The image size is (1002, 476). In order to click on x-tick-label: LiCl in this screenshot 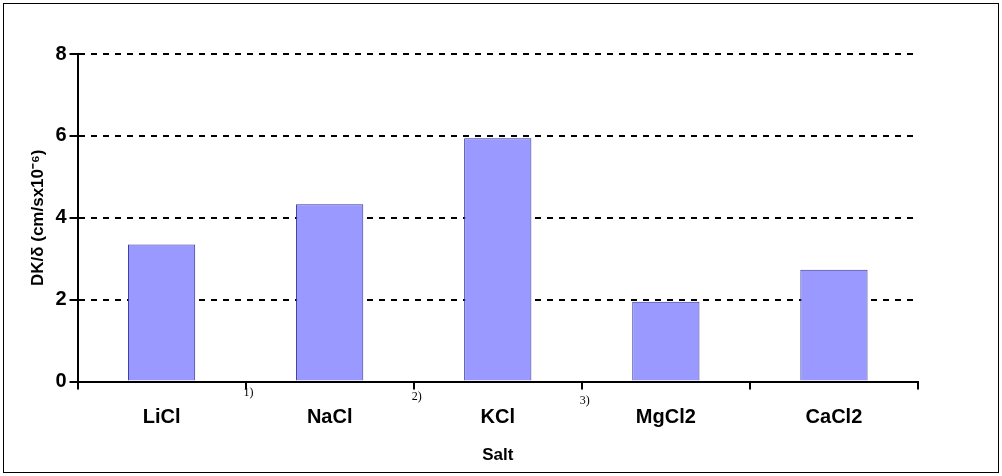, I will do `click(161, 416)`.